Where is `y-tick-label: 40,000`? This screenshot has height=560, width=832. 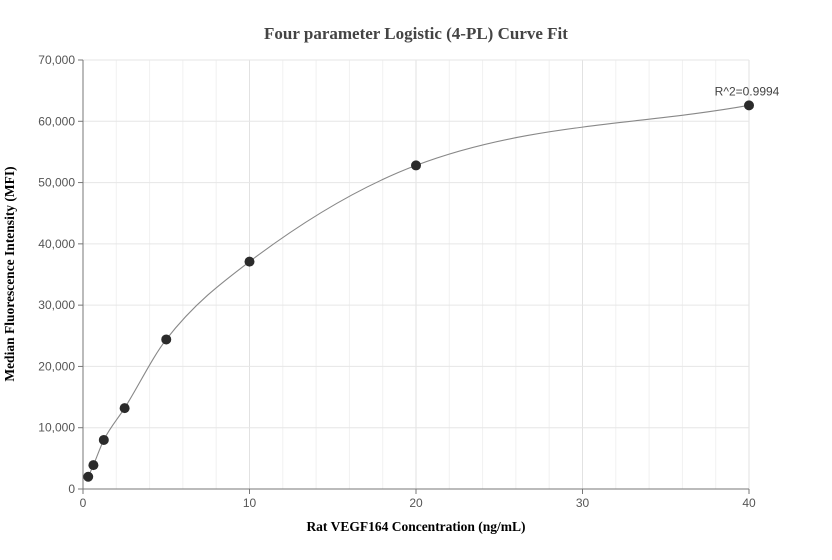 y-tick-label: 40,000 is located at coordinates (56, 244).